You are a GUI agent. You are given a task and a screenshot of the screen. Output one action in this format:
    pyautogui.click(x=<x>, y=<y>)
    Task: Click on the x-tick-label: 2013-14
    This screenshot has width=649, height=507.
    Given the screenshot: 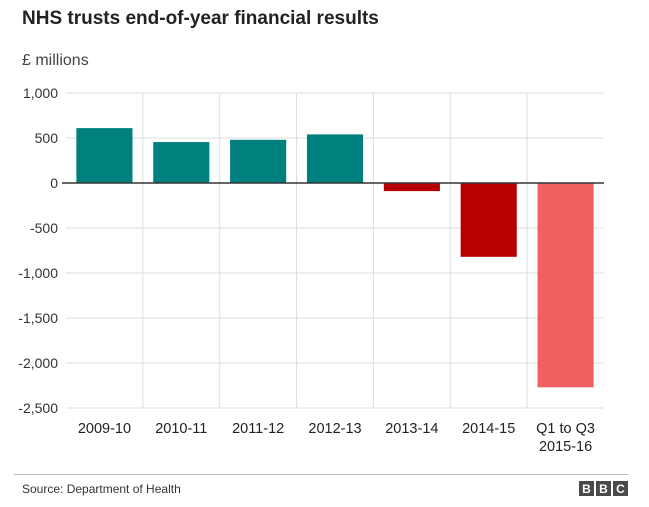 What is the action you would take?
    pyautogui.click(x=411, y=429)
    